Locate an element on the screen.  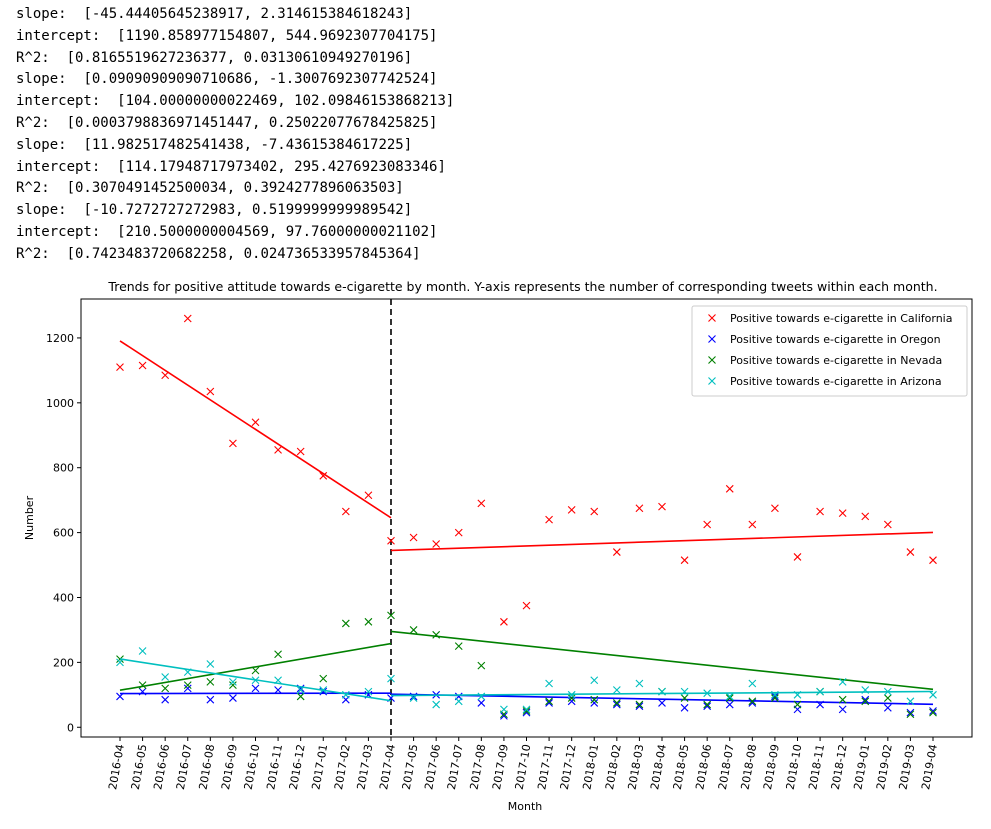
x-tick-label: 2017-11 is located at coordinates (545, 767).